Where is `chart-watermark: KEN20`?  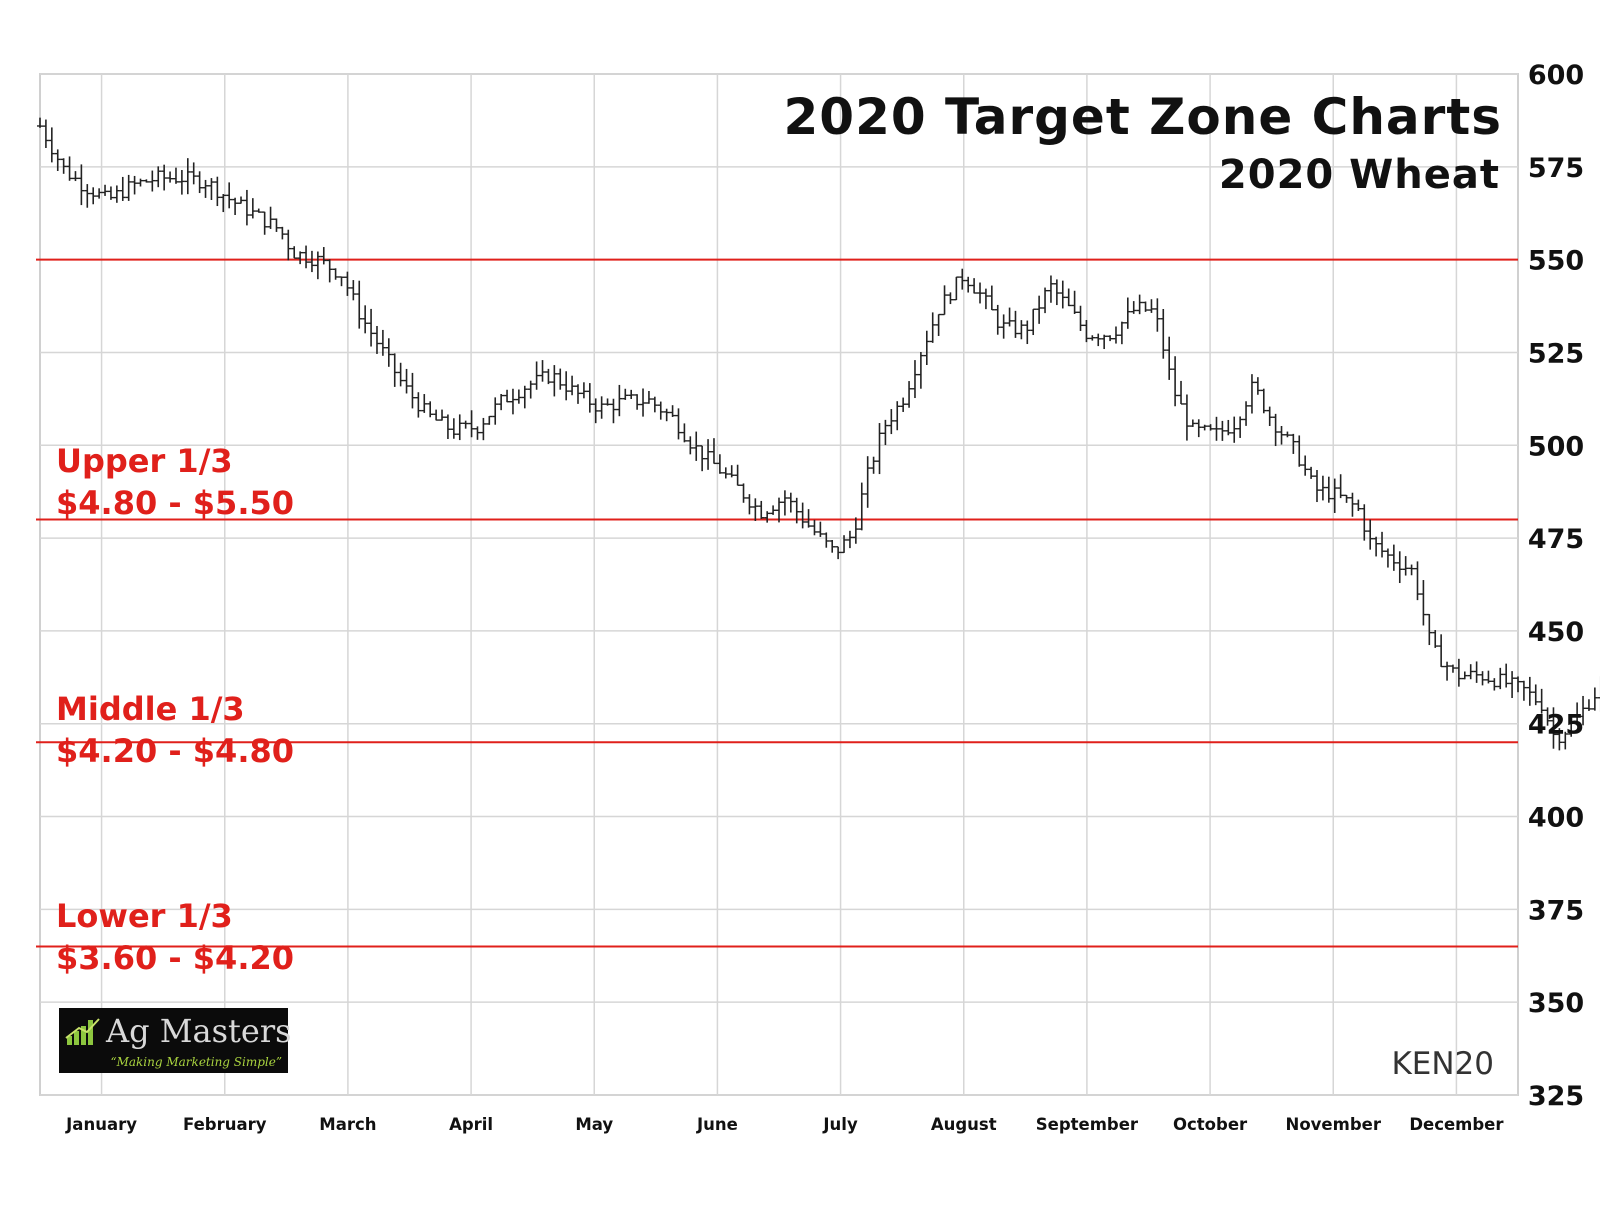
chart-watermark: KEN20 is located at coordinates (1442, 1064).